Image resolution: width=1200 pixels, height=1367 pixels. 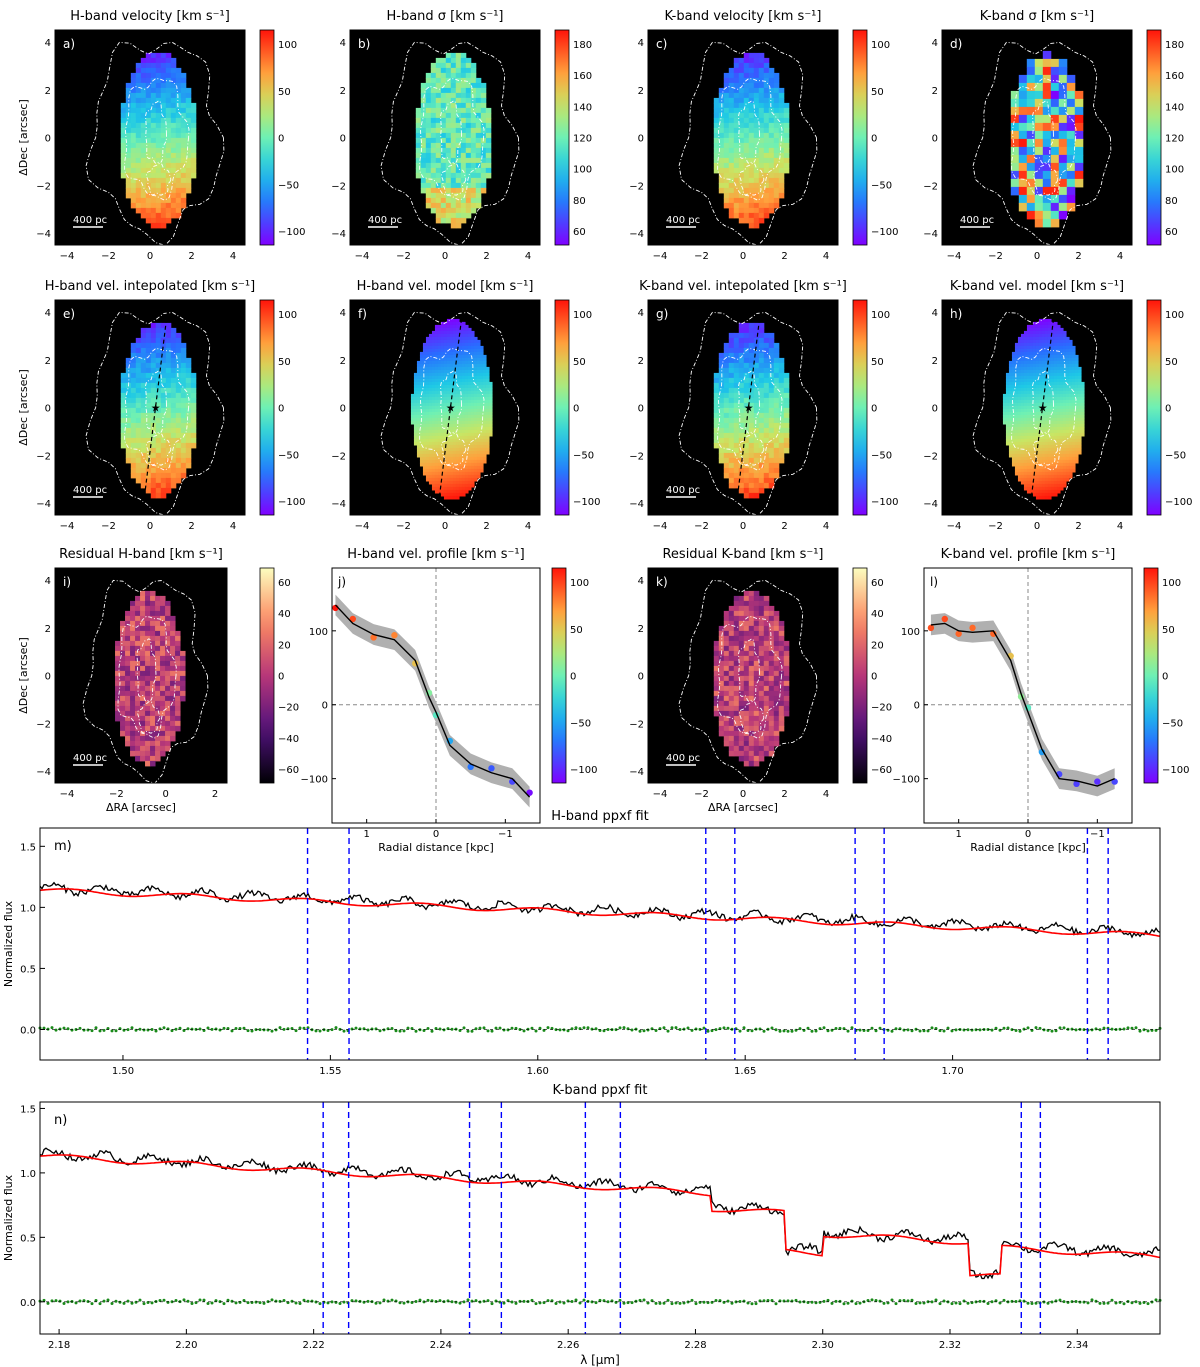 What do you see at coordinates (977, 220) in the screenshot?
I see `scale-bar-label: 400 pc` at bounding box center [977, 220].